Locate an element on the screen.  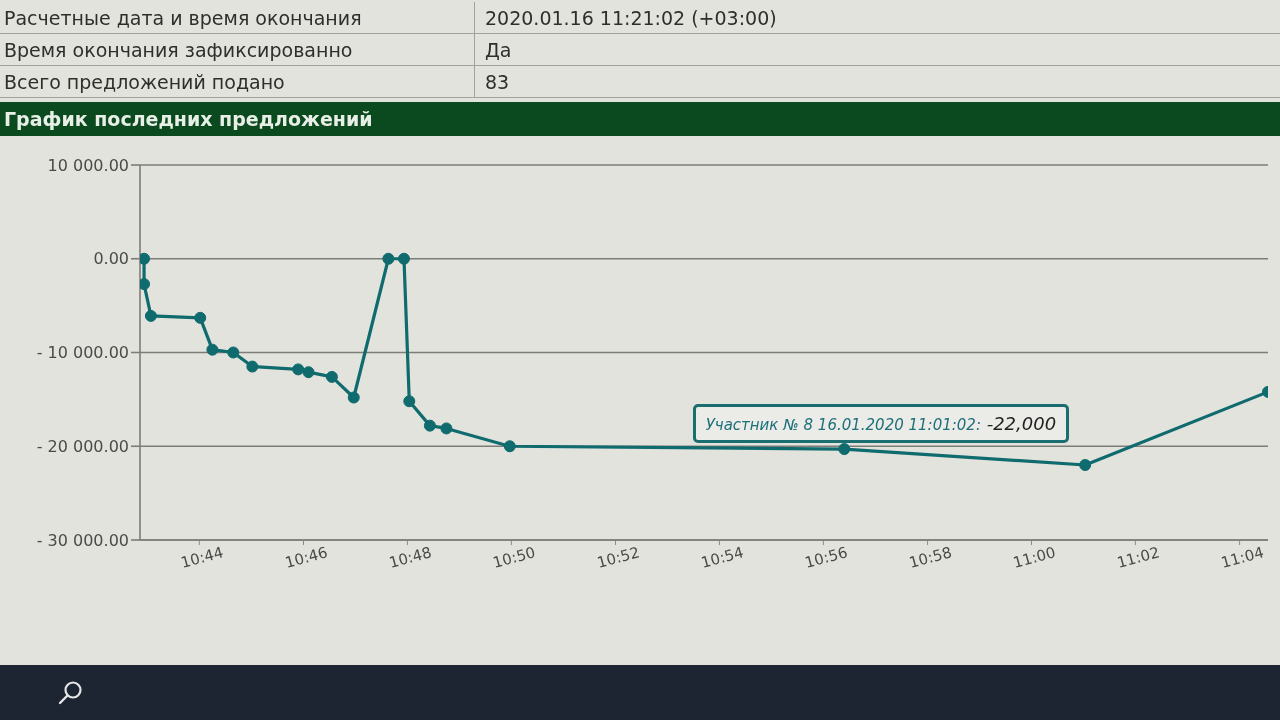
x-tick-label: 10:54 is located at coordinates (722, 557).